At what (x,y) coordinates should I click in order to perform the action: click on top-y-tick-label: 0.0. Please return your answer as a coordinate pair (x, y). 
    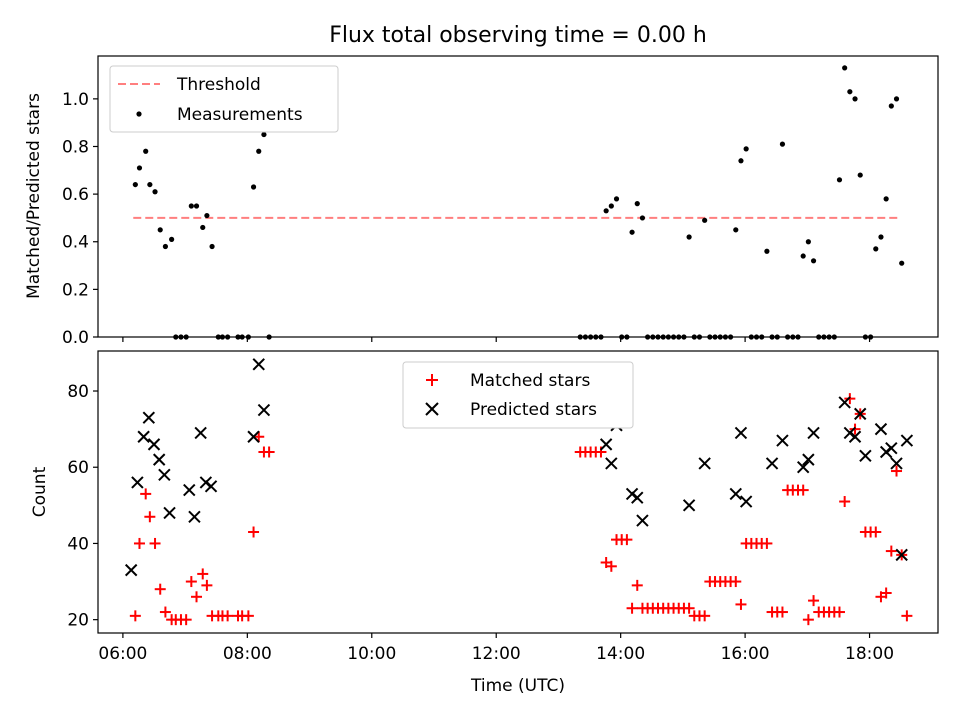
    Looking at the image, I should click on (75, 338).